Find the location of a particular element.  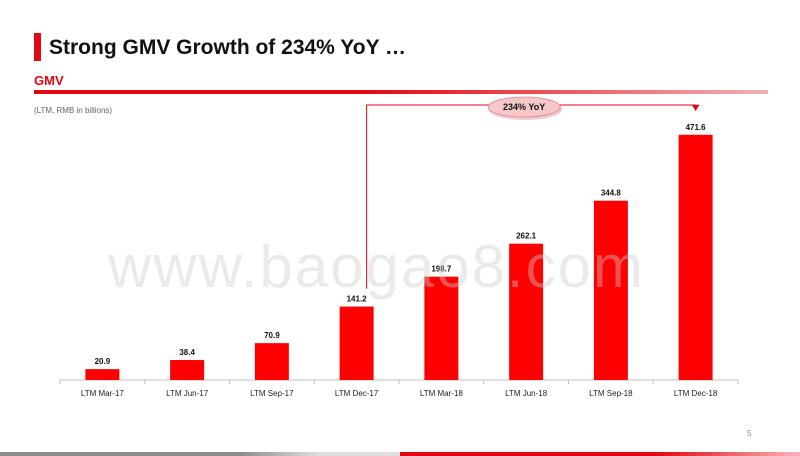

data-label: 38.4 is located at coordinates (187, 352).